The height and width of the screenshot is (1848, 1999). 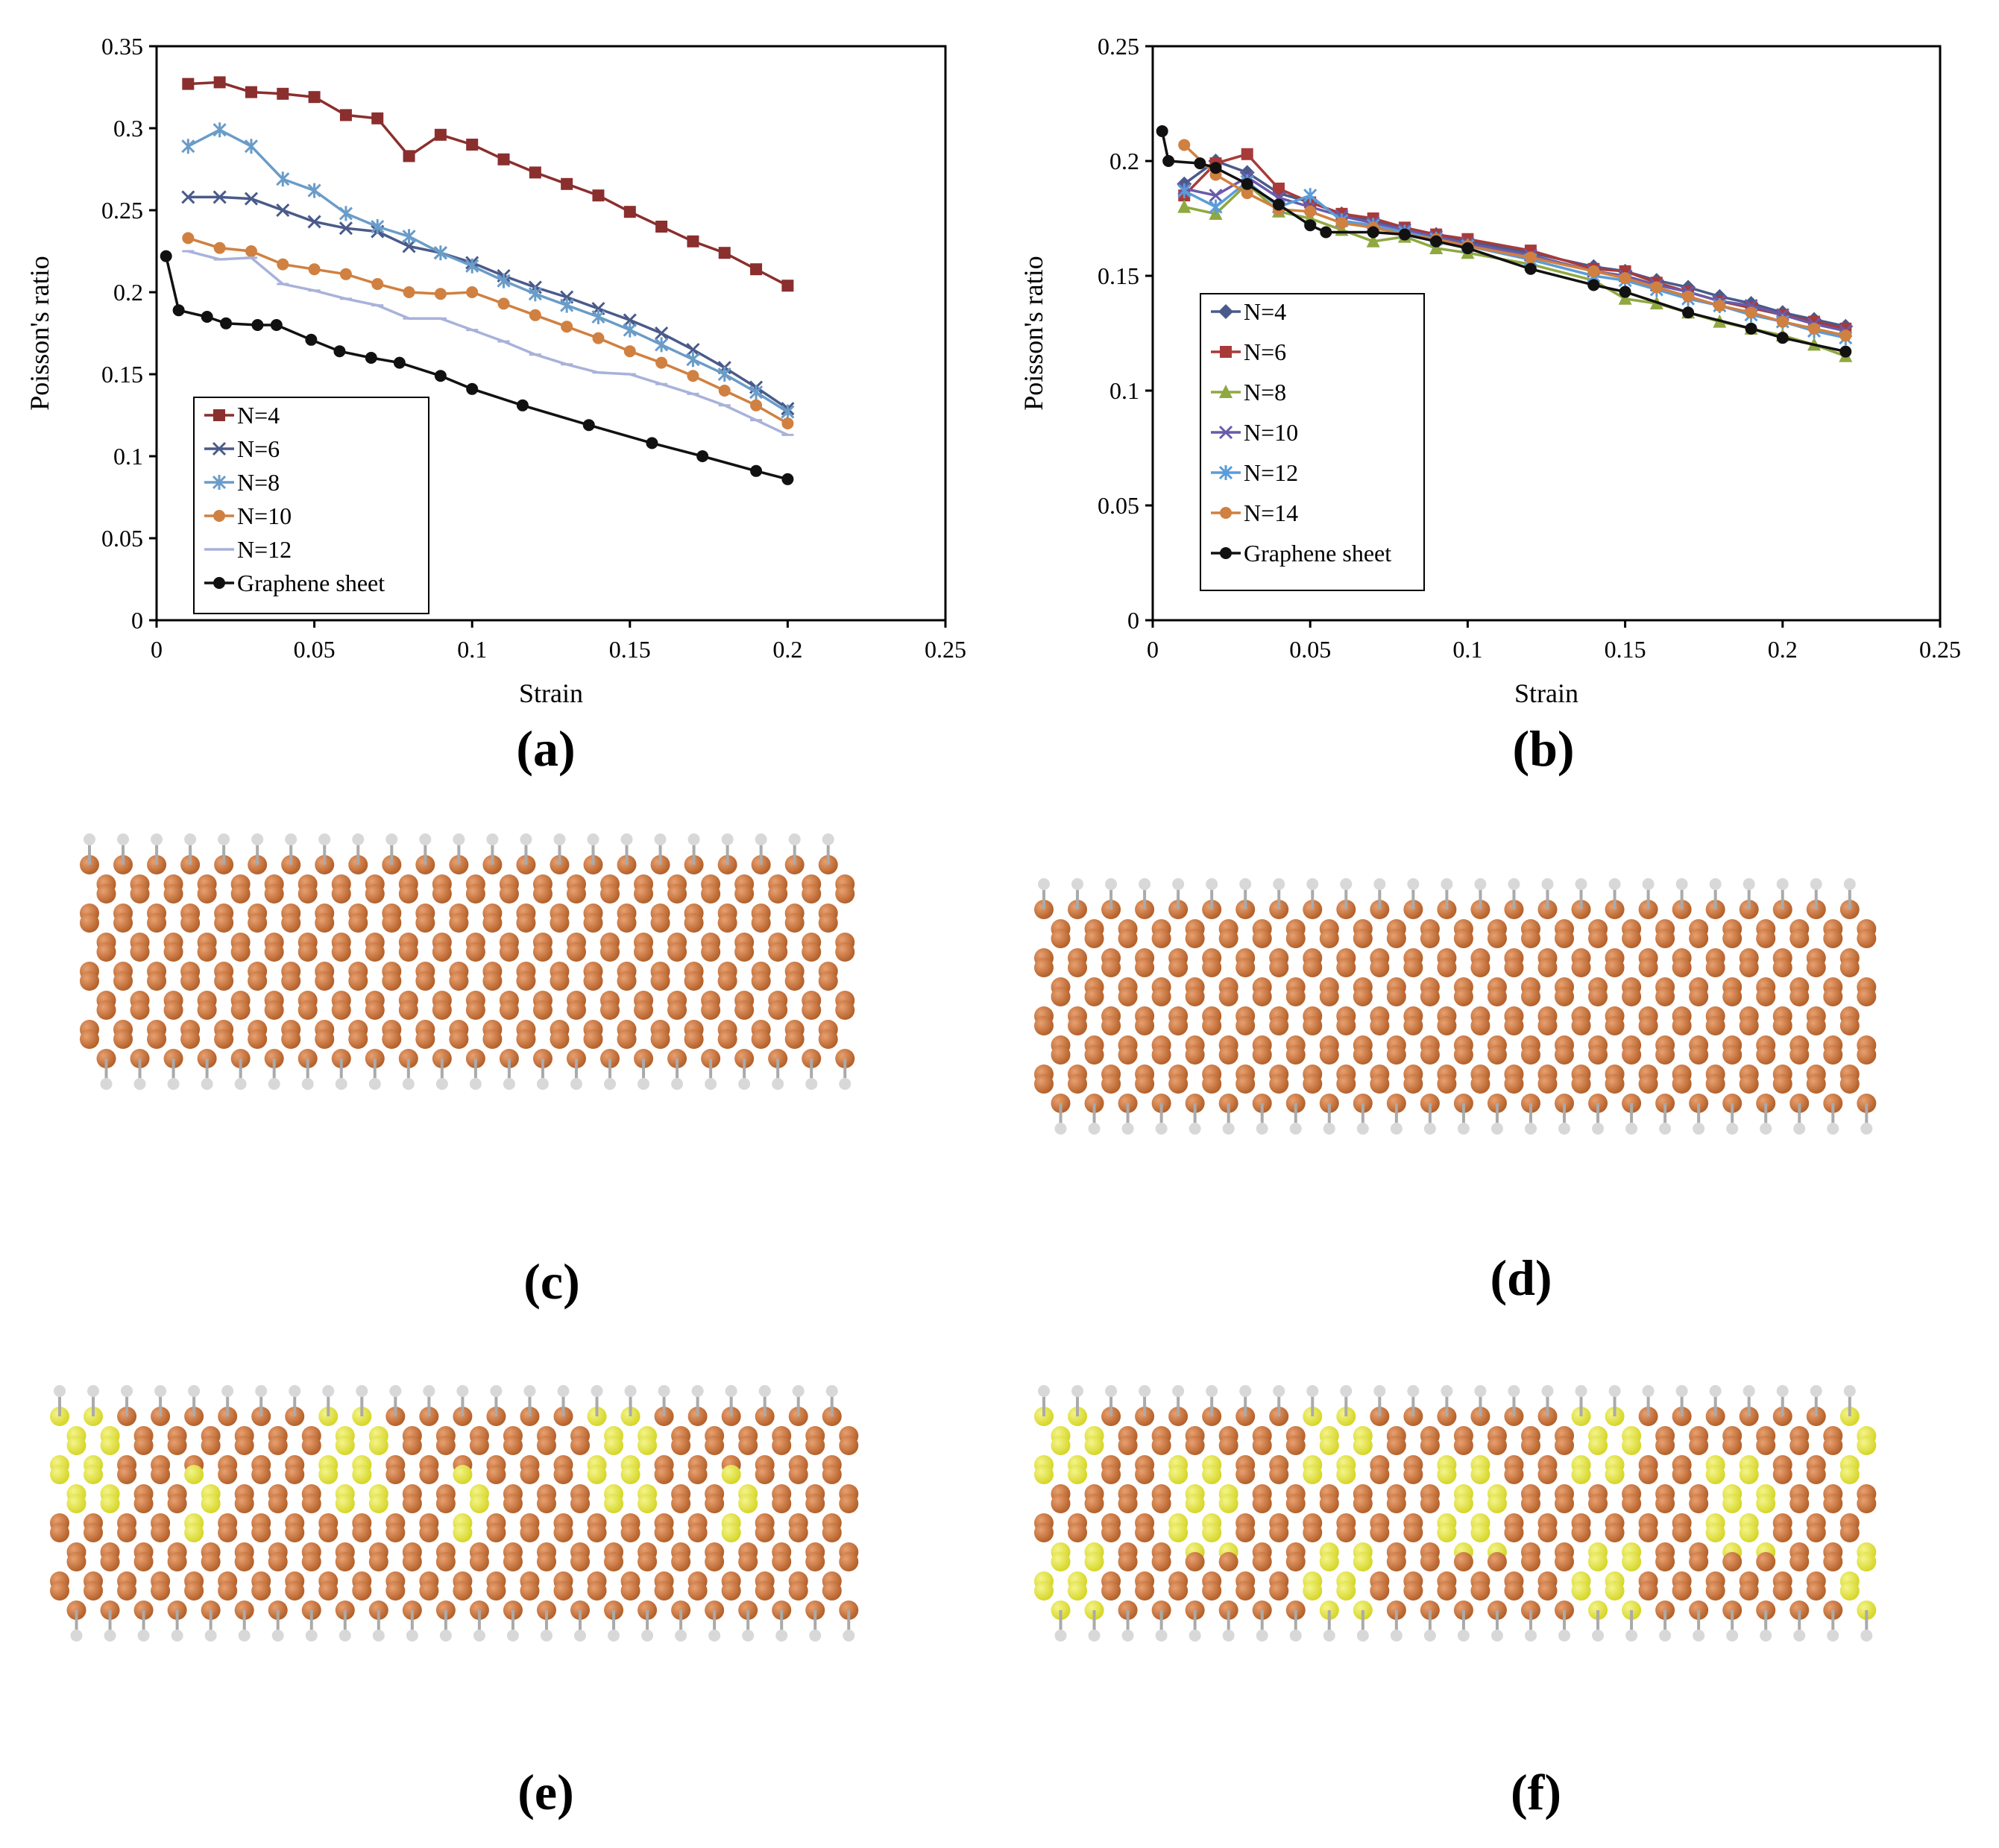 I want to click on legend: N=4 N=6 N=8 N=10 N=12 N=14 Graphene sheet, so click(x=1312, y=442).